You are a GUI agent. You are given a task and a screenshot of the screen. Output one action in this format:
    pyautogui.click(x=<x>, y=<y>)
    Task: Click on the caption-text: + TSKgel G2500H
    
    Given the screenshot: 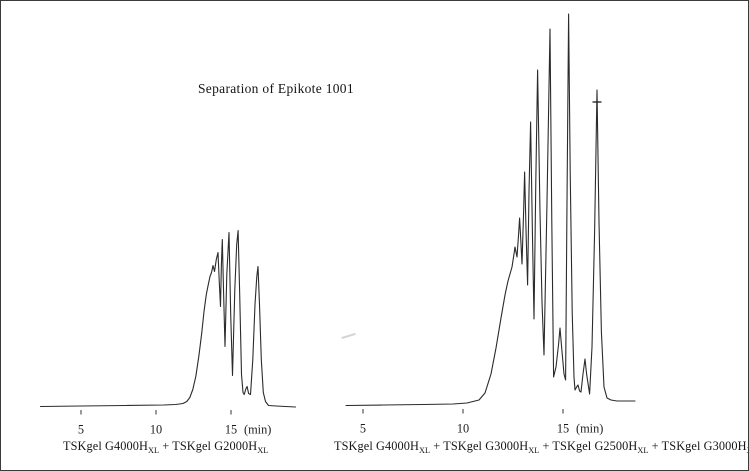 What is the action you would take?
    pyautogui.click(x=588, y=446)
    